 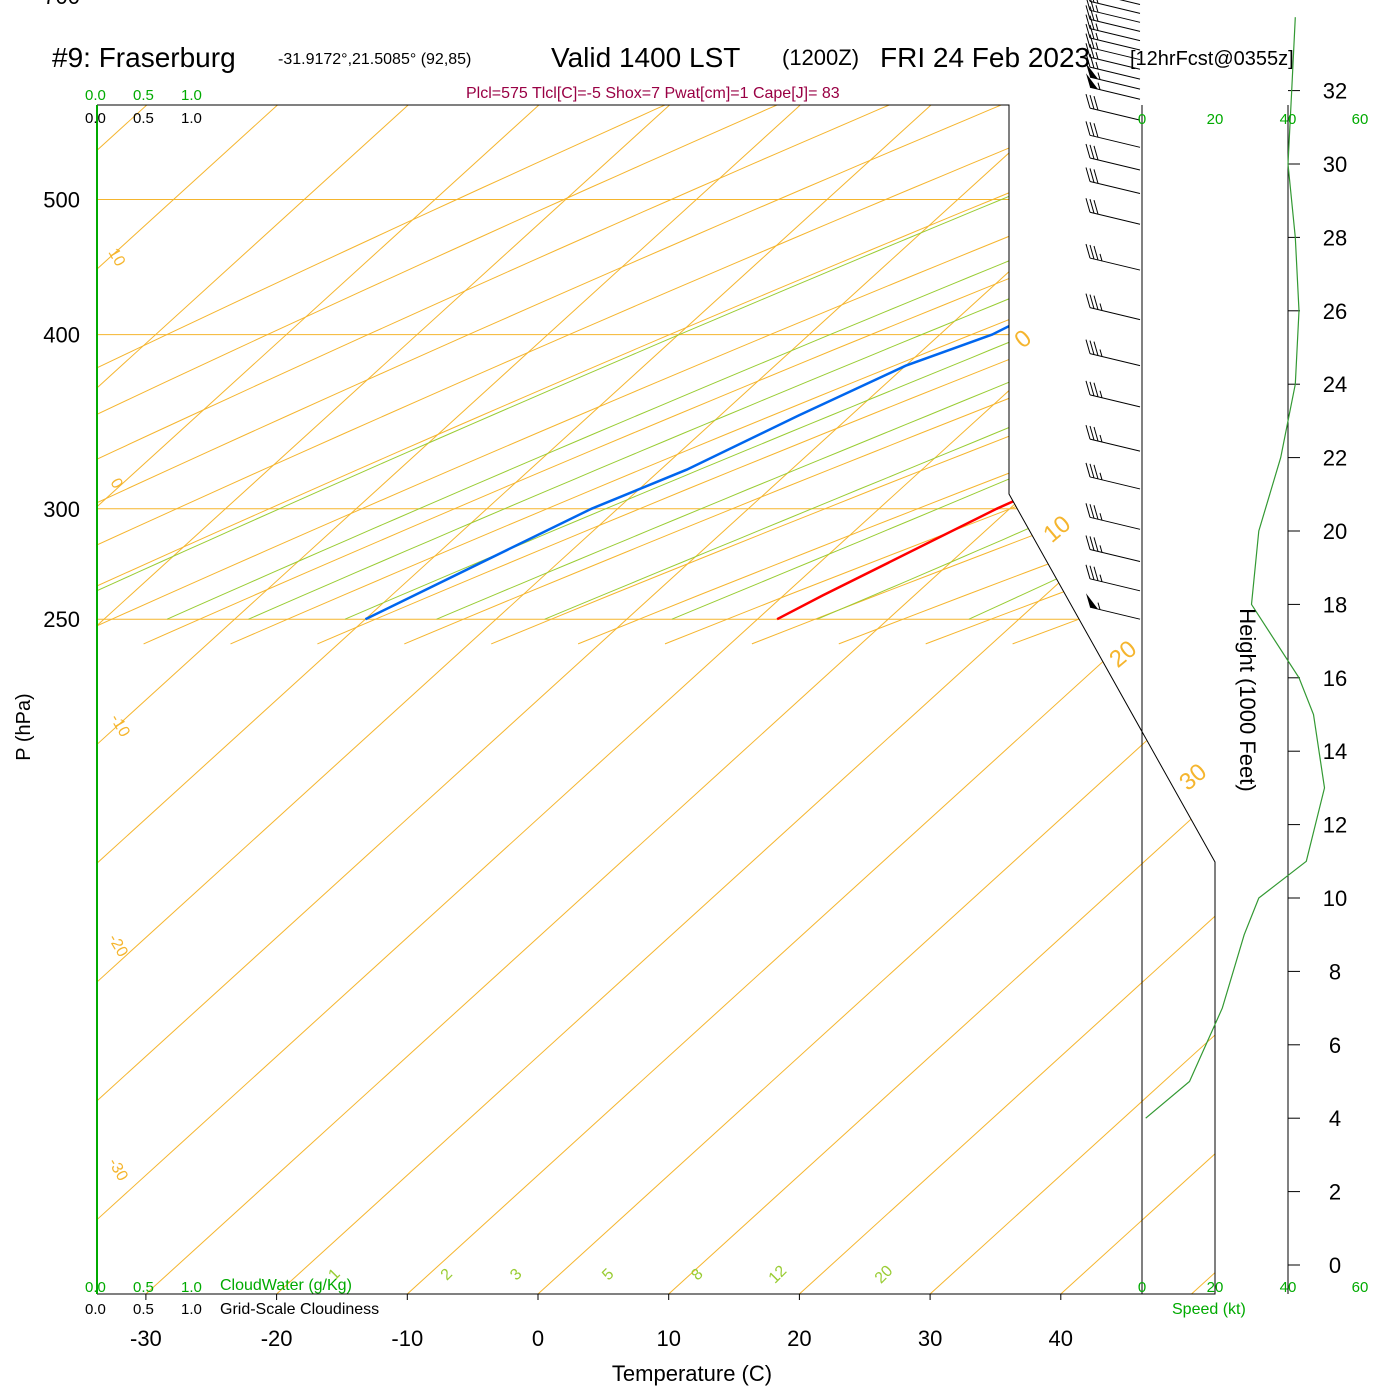 I want to click on temperature-tick-label: 0, so click(x=538, y=1338).